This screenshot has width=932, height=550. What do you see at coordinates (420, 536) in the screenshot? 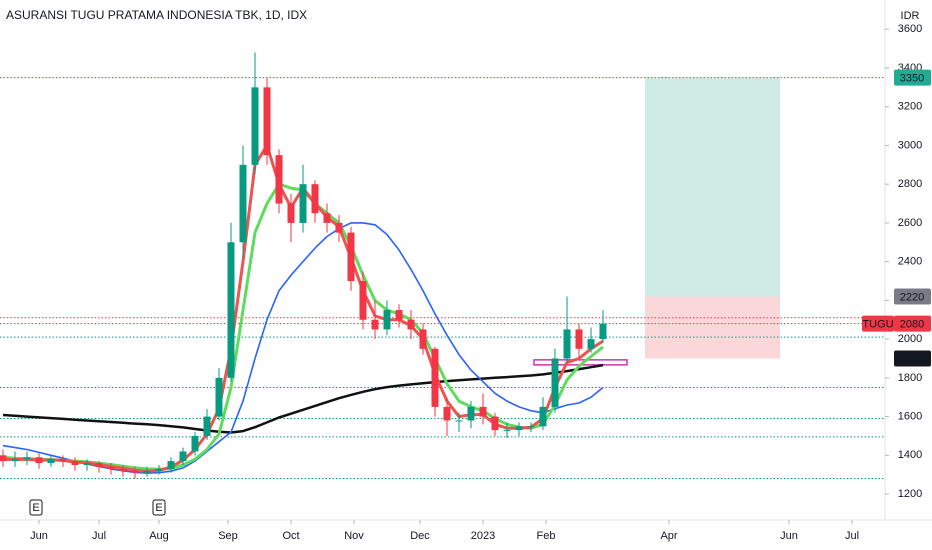
I see `x-tick-label: Dec` at bounding box center [420, 536].